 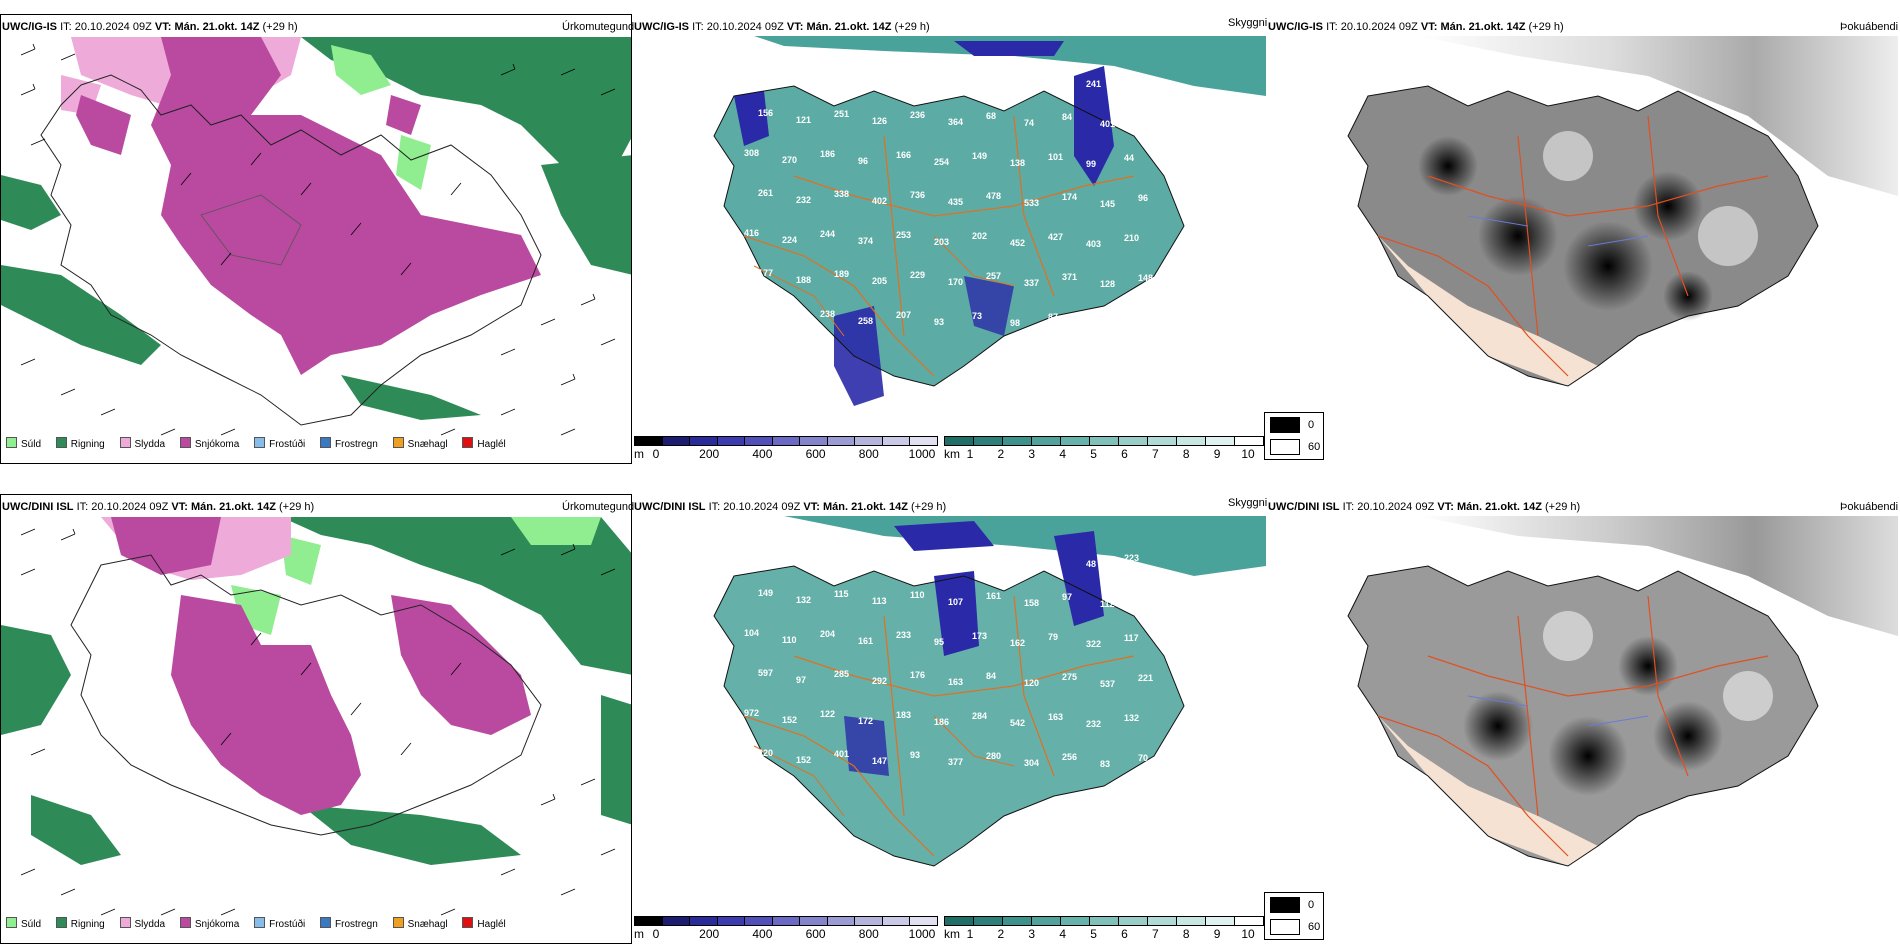 I want to click on fog-map-svg, so click(x=1583, y=711).